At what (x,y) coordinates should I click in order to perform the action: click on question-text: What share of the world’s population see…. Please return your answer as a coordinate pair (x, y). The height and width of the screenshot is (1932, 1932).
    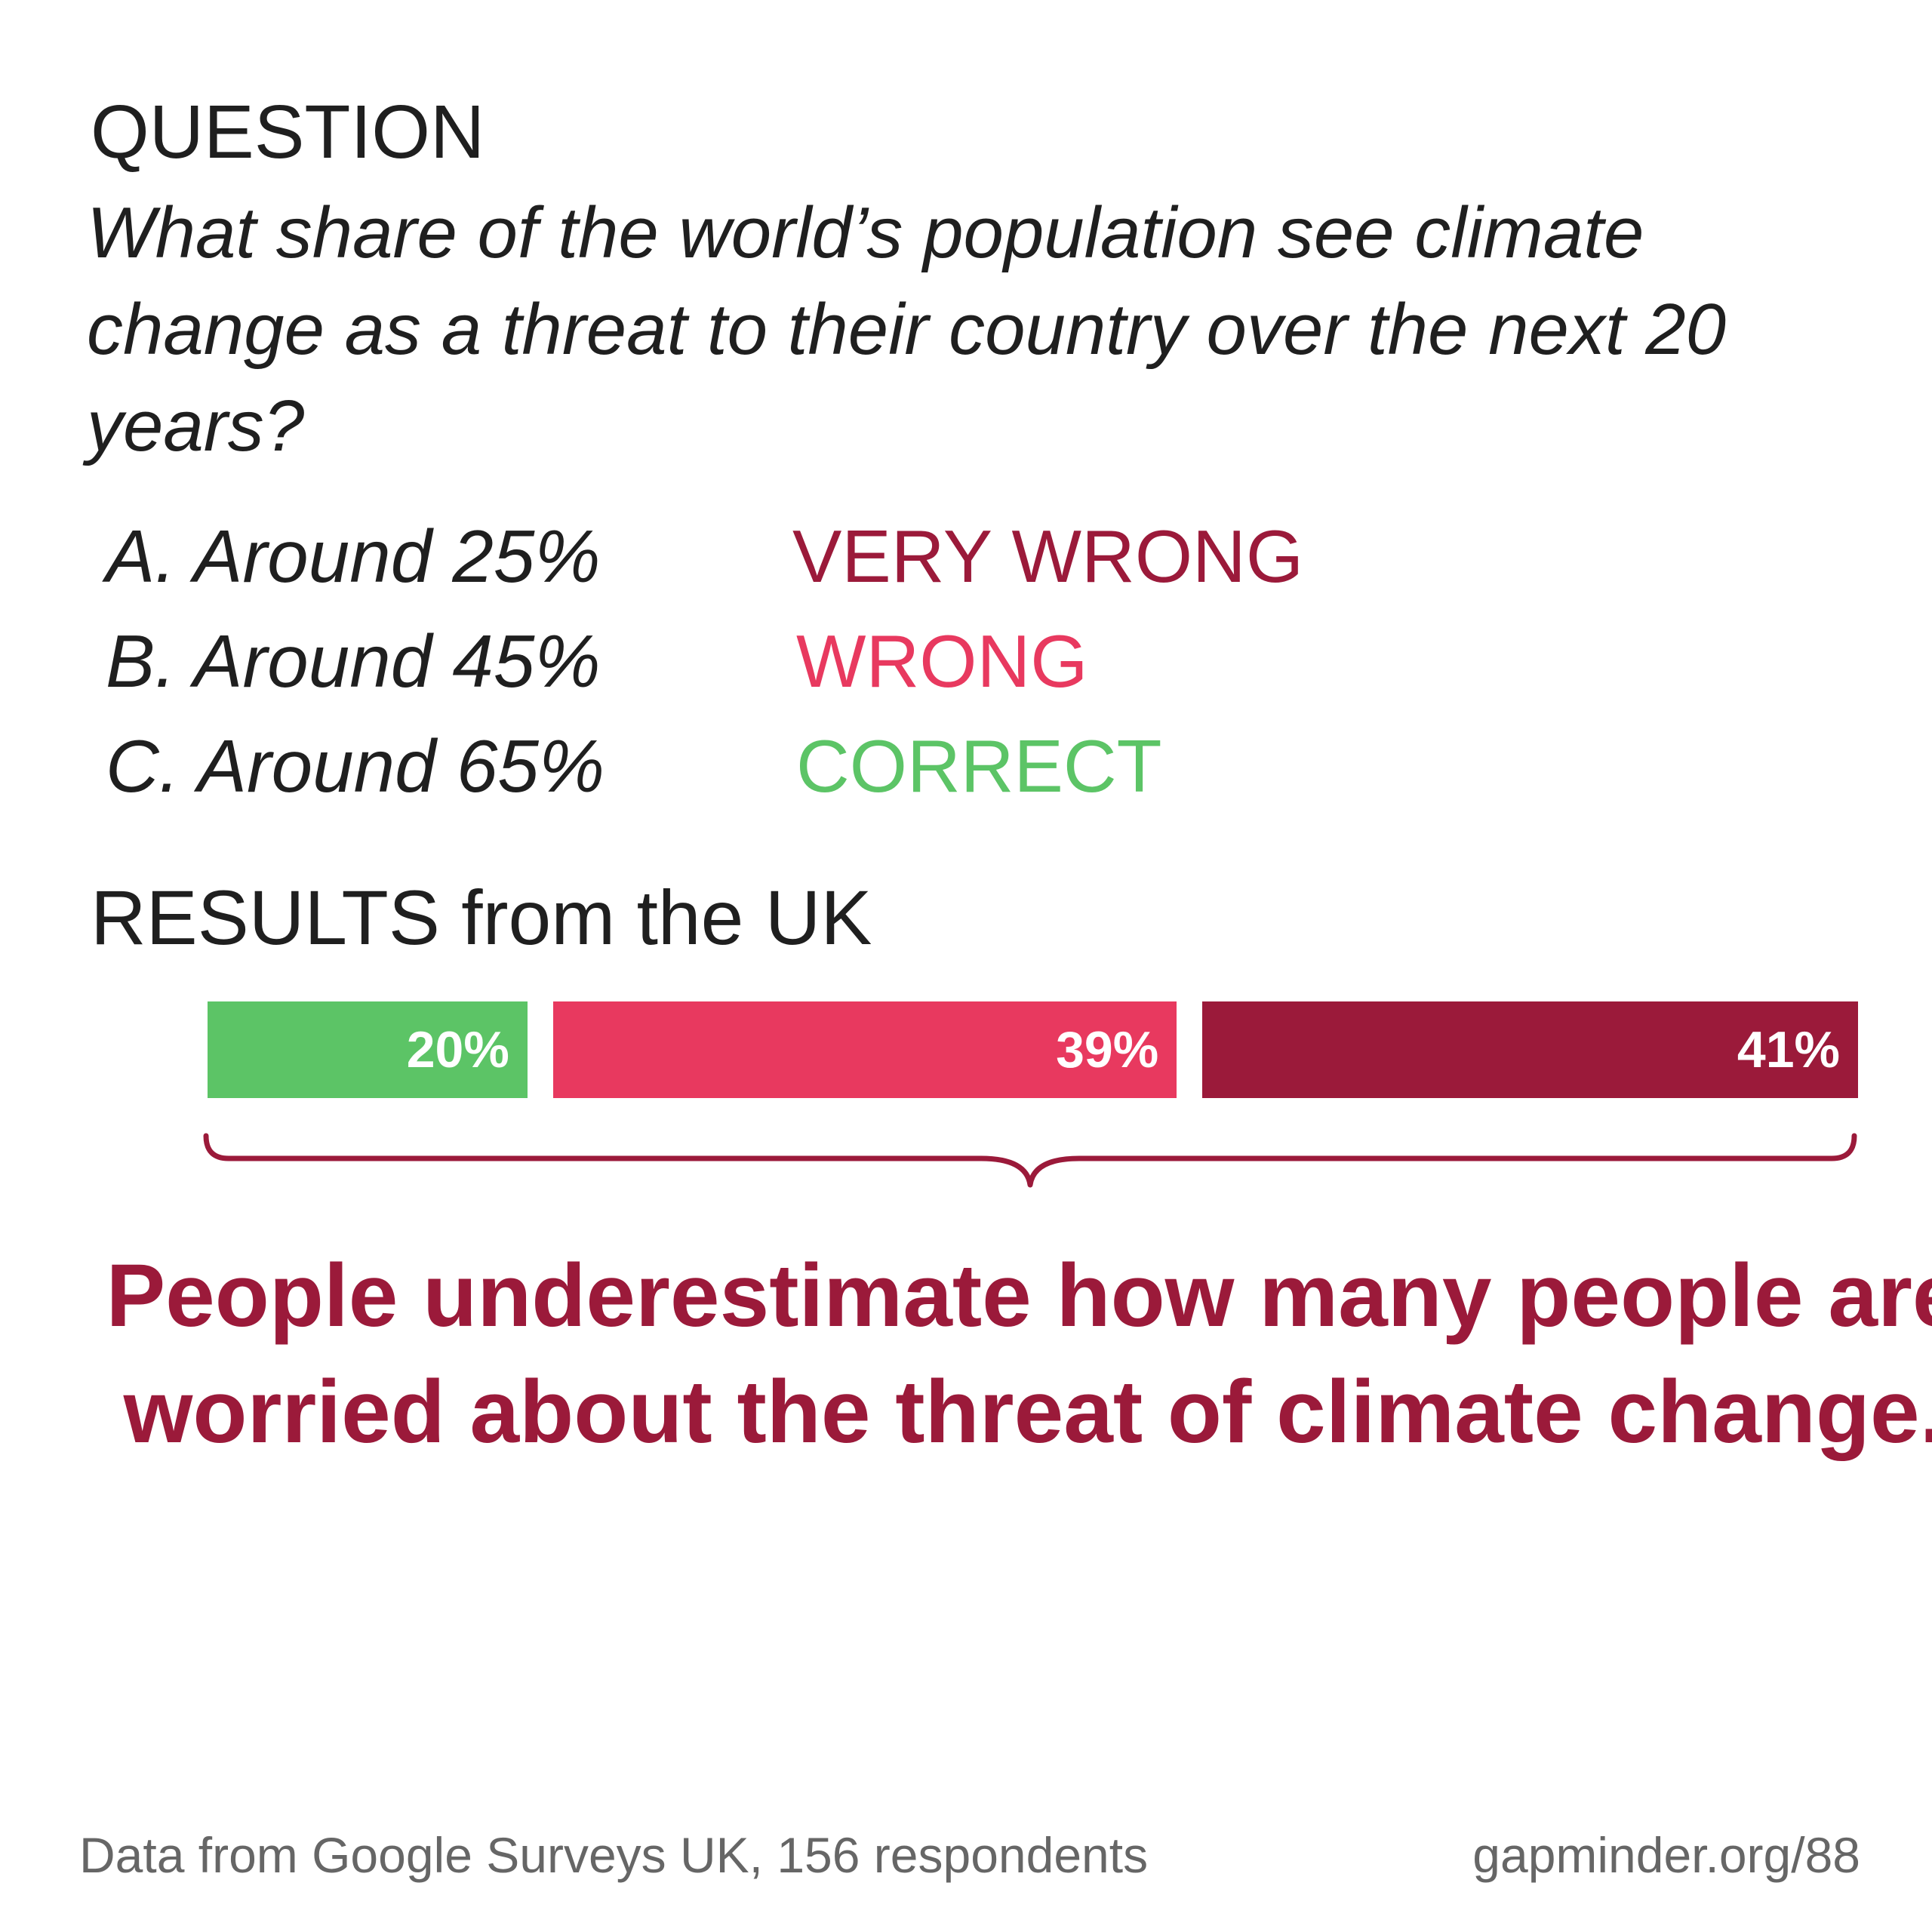
    Looking at the image, I should click on (906, 329).